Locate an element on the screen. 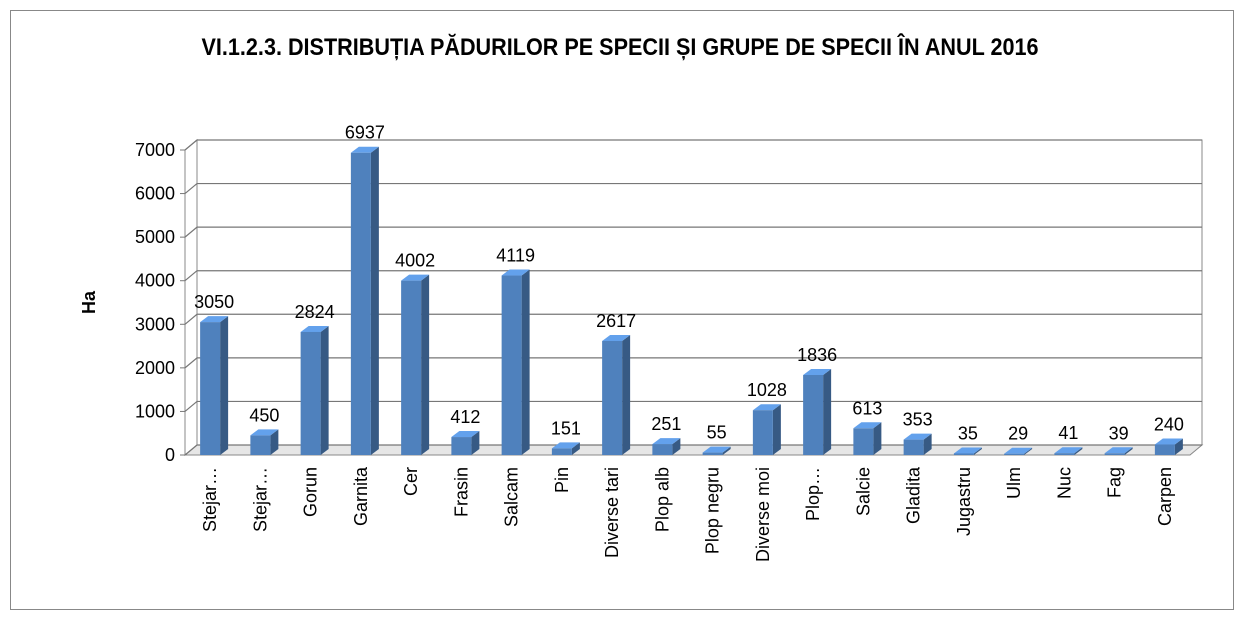 Image resolution: width=1246 pixels, height=622 pixels. value-label: 6937 is located at coordinates (365, 133).